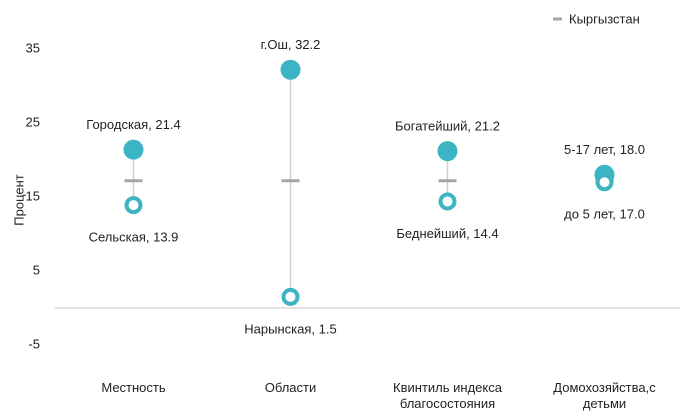 Image resolution: width=683 pixels, height=412 pixels. Describe the element at coordinates (604, 18) in the screenshot. I see `legend-label: Кыргызстан` at that location.